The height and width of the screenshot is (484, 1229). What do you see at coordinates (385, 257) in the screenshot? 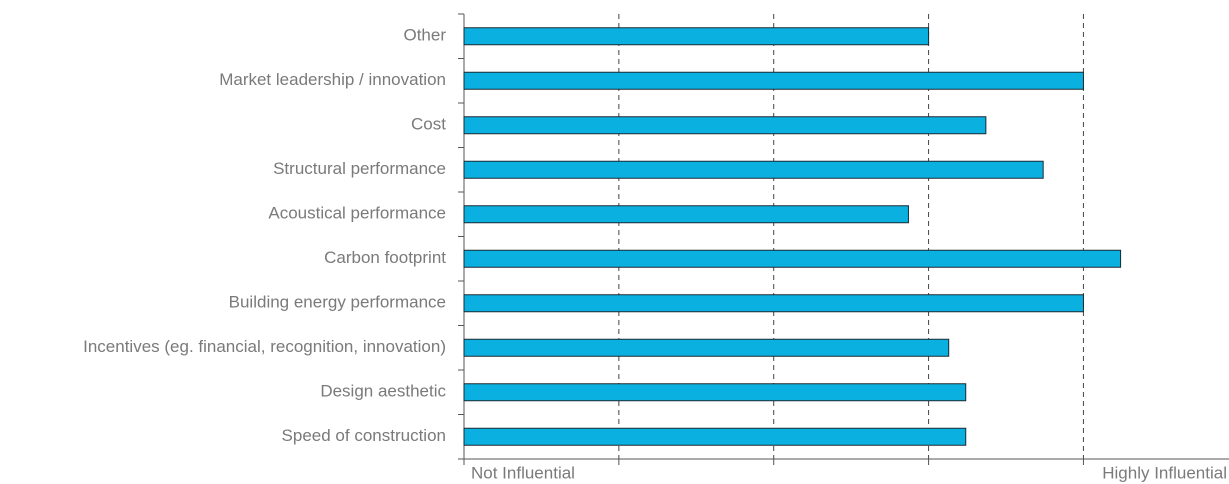
I see `y-tick-label: Carbon footprint` at bounding box center [385, 257].